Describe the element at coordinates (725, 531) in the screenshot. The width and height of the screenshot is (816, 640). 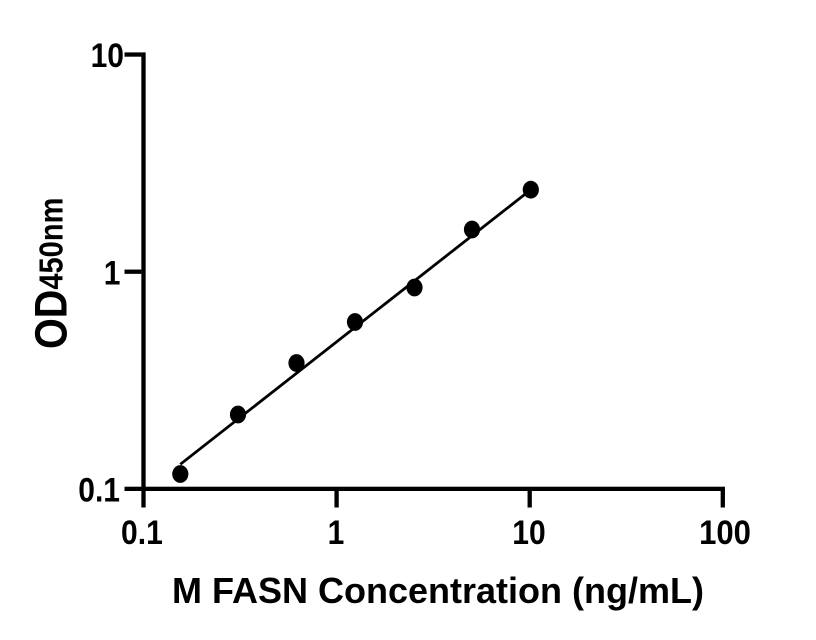
I see `svg-text: 100` at that location.